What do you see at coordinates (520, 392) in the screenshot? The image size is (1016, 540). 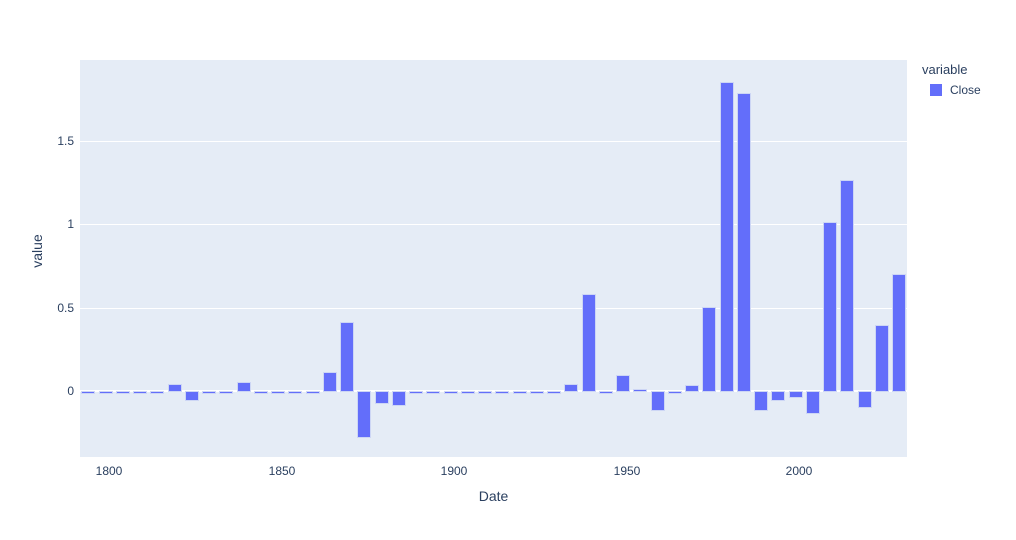 I see `bar-close-1919` at bounding box center [520, 392].